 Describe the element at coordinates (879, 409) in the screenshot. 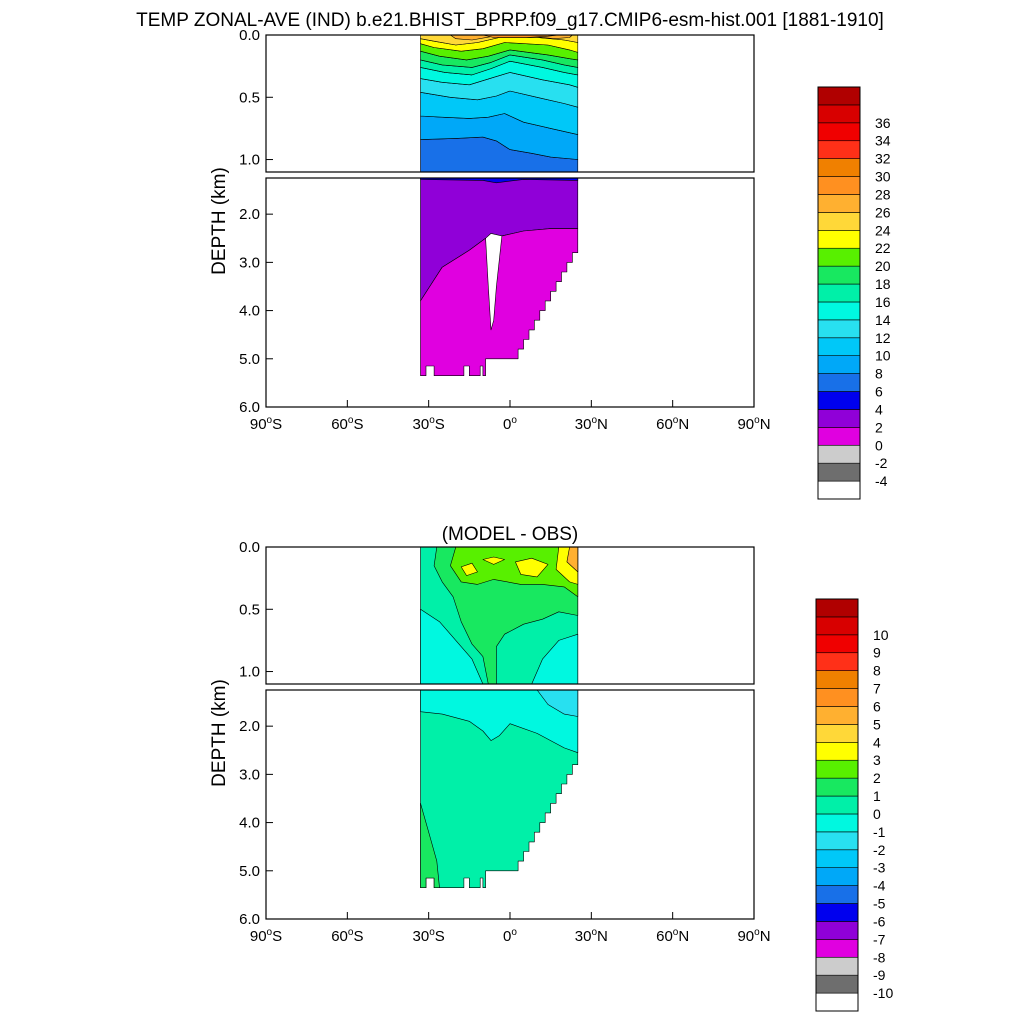

I see `colorbar-label: 4` at that location.